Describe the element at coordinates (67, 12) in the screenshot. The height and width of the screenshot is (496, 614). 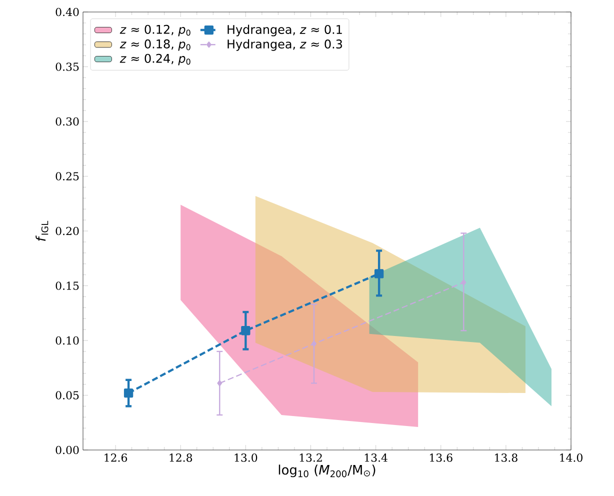
I see `y-tick-label: 0.40` at that location.